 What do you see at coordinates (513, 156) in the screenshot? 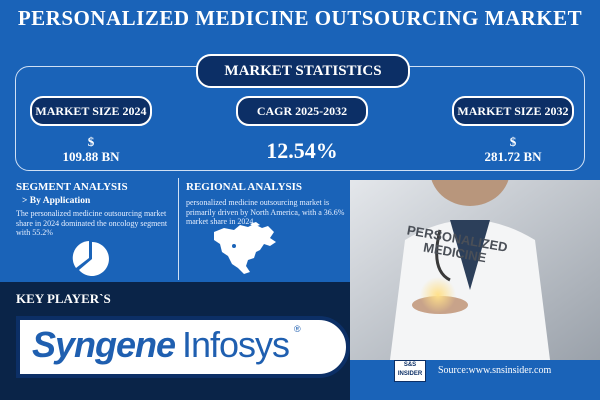
I see `market-size-2032-amount: 281.72 BN` at bounding box center [513, 156].